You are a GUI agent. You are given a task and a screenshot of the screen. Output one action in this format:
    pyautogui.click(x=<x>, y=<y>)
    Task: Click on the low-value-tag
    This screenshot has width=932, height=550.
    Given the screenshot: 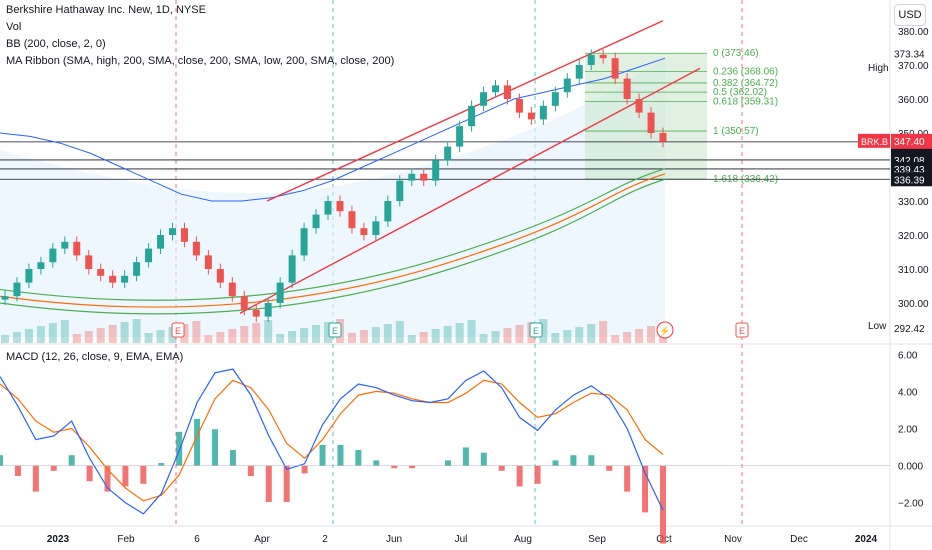 What is the action you would take?
    pyautogui.click(x=911, y=328)
    